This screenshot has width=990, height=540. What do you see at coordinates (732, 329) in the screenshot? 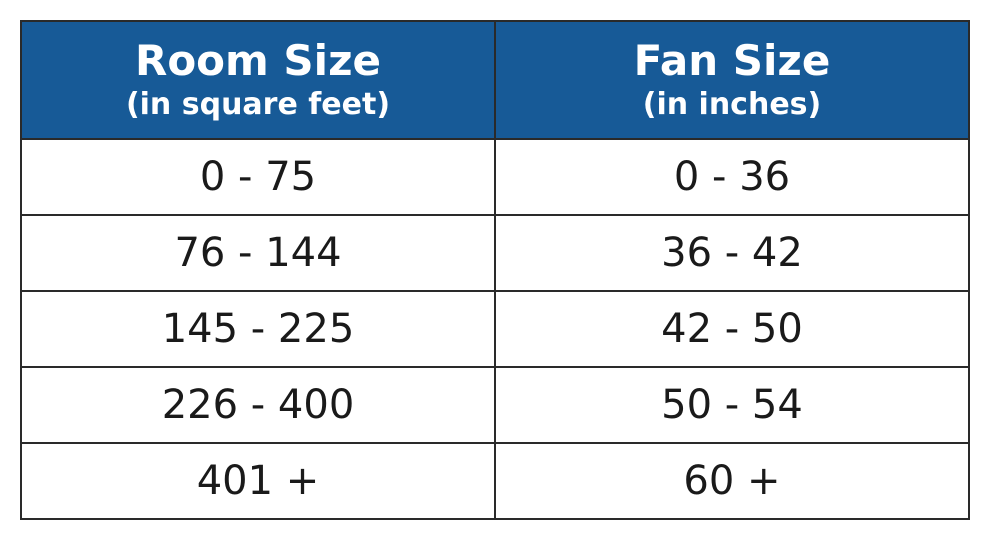
I see `table-cell: 42 - 50` at bounding box center [732, 329].